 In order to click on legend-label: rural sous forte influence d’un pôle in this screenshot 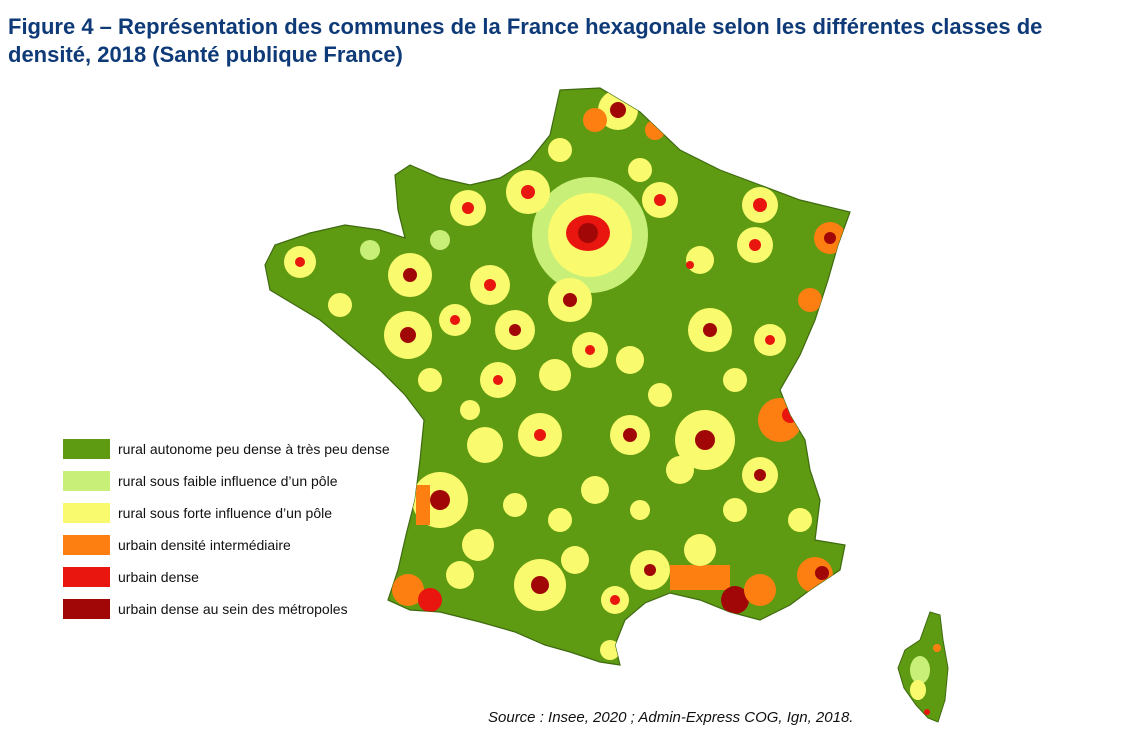, I will do `click(225, 513)`.